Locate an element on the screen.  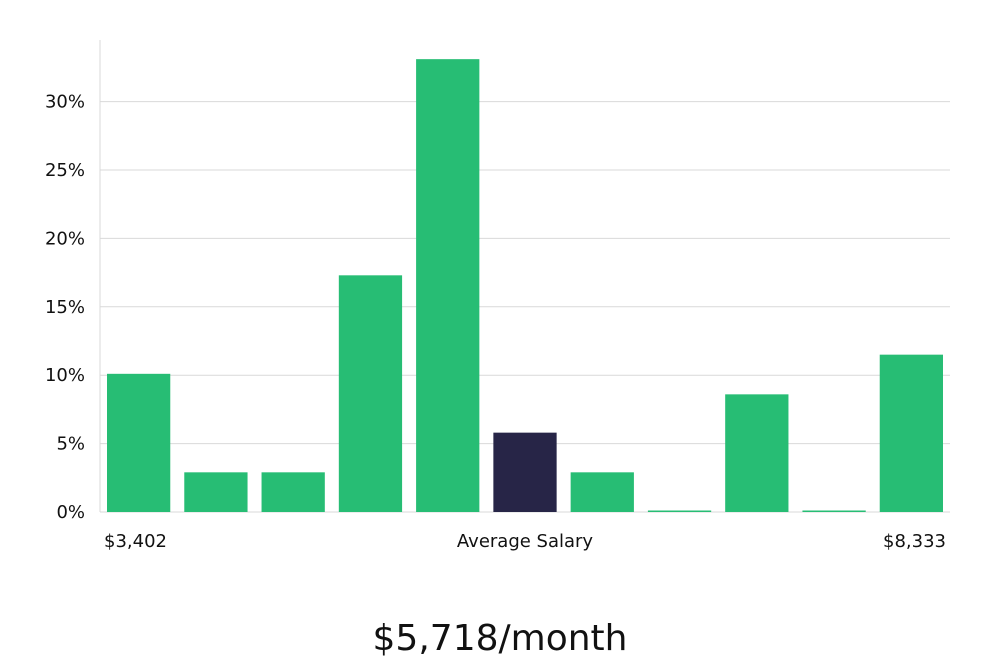
bar-average is located at coordinates (525, 472).